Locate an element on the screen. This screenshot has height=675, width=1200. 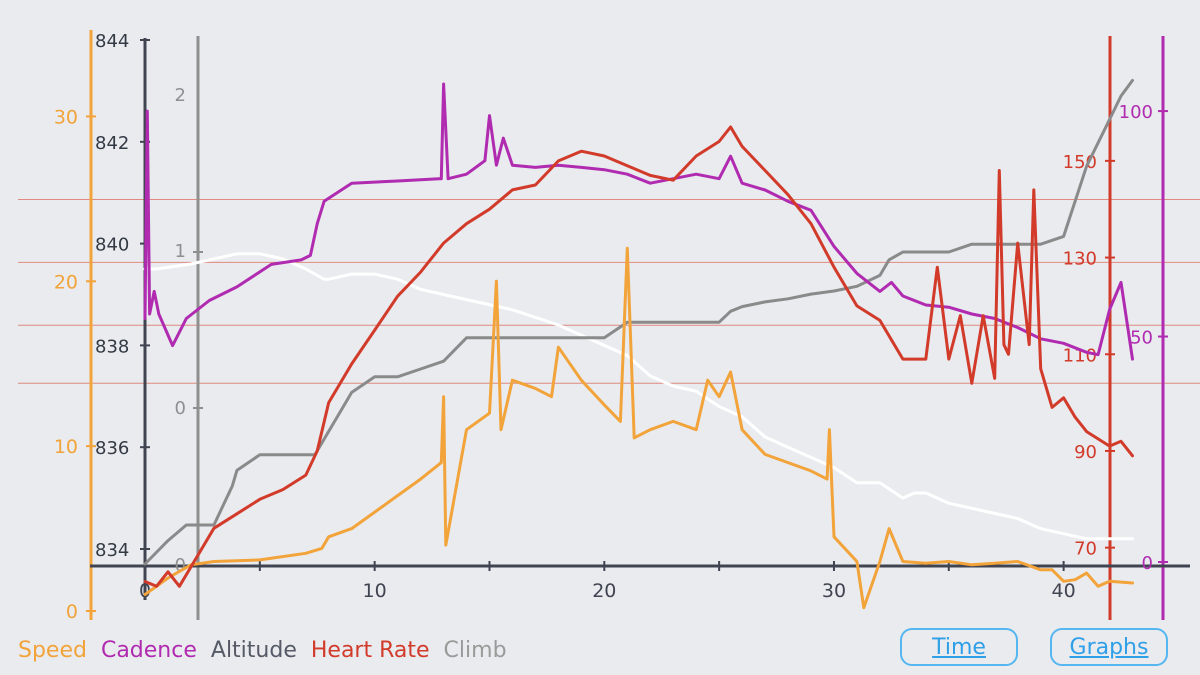
speed-tick-label-0: 0 is located at coordinates (72, 612).